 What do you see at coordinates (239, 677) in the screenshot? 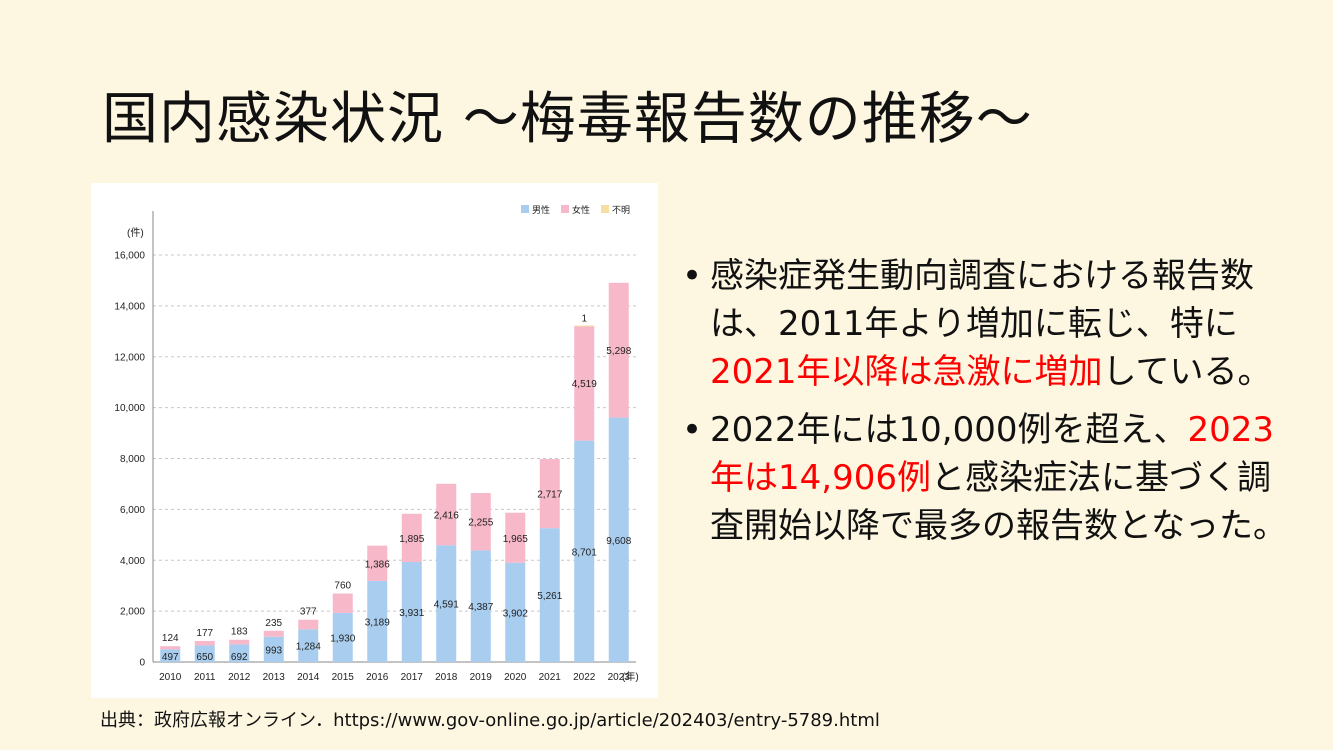
I see `x-tick-label: 2012` at bounding box center [239, 677].